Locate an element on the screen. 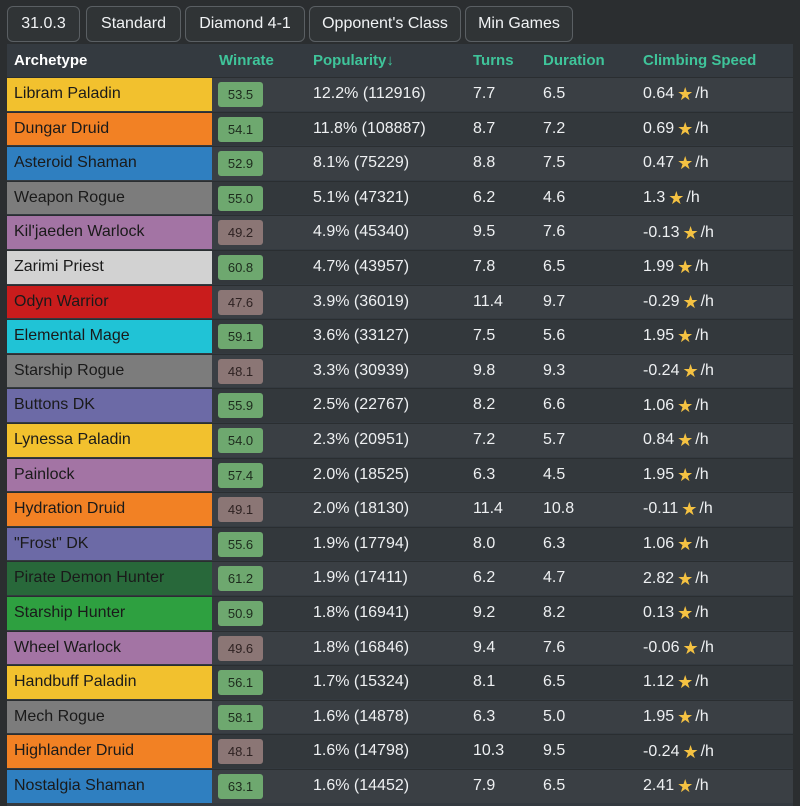  table-row: Buttons DK 55.9 2.5% (22767) 8.2 6.6 1.06 ★/h is located at coordinates (400, 405).